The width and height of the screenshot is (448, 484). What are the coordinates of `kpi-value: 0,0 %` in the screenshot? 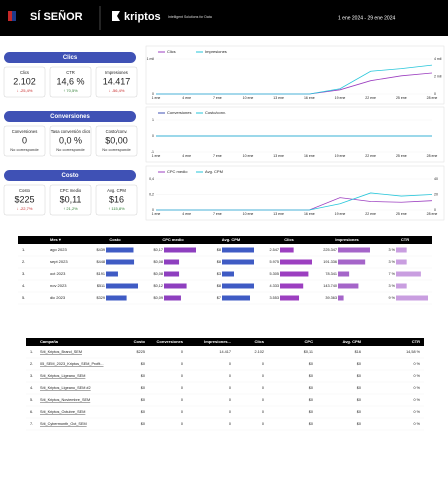 It's located at (70, 140).